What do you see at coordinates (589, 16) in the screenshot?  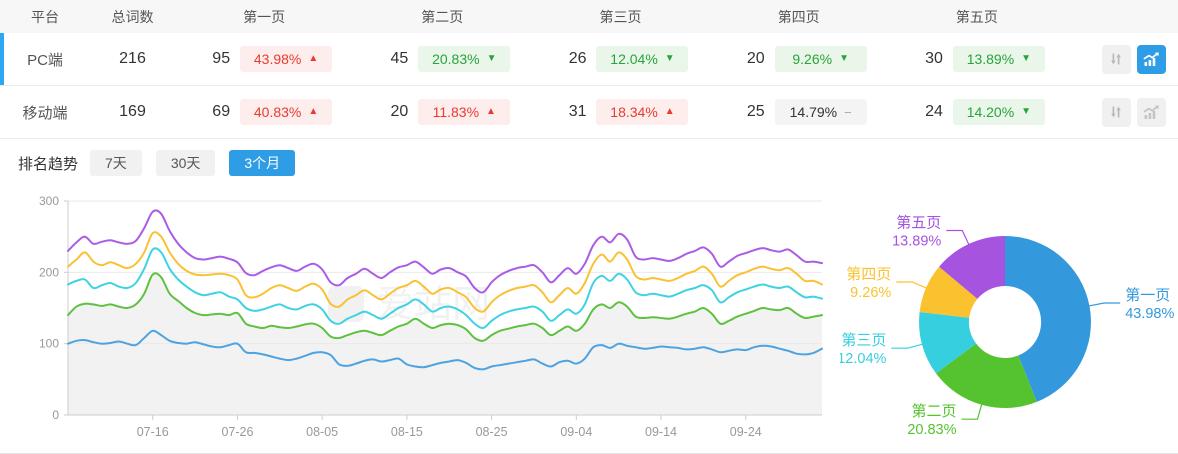 I see `table-header-row: 平台 总词数 第一页 第二页 第三页 第四页 第五页` at bounding box center [589, 16].